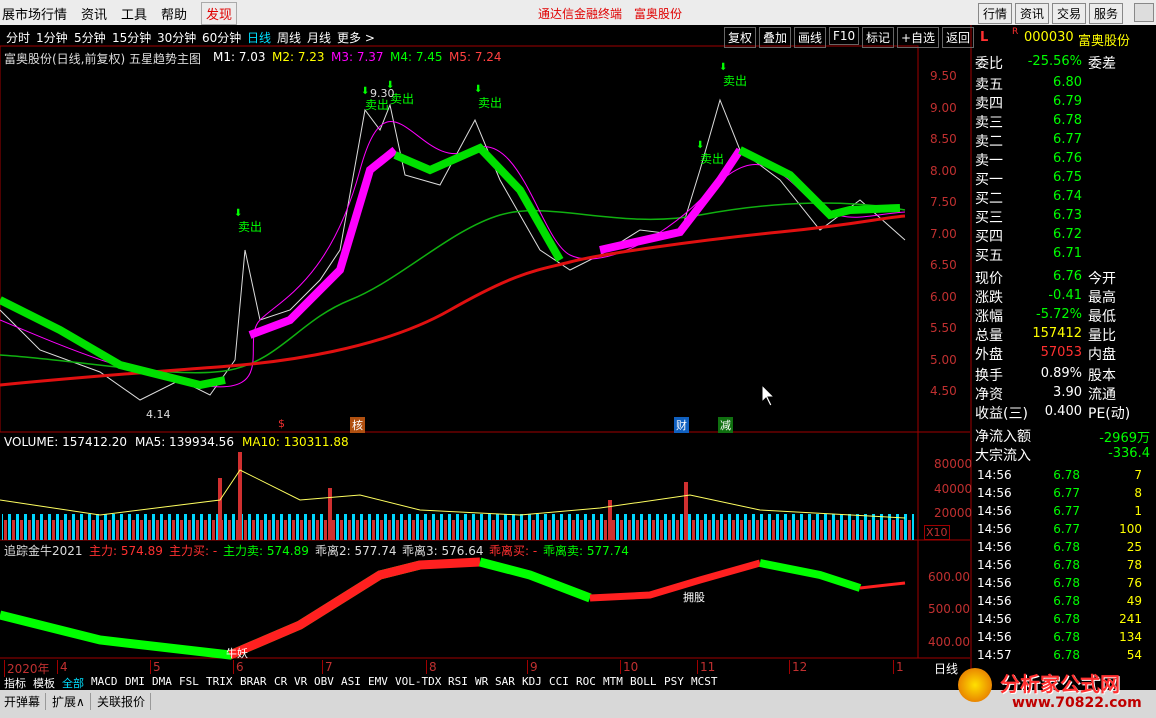  Describe the element at coordinates (943, 359) in the screenshot. I see `price-tick: 5.00` at that location.